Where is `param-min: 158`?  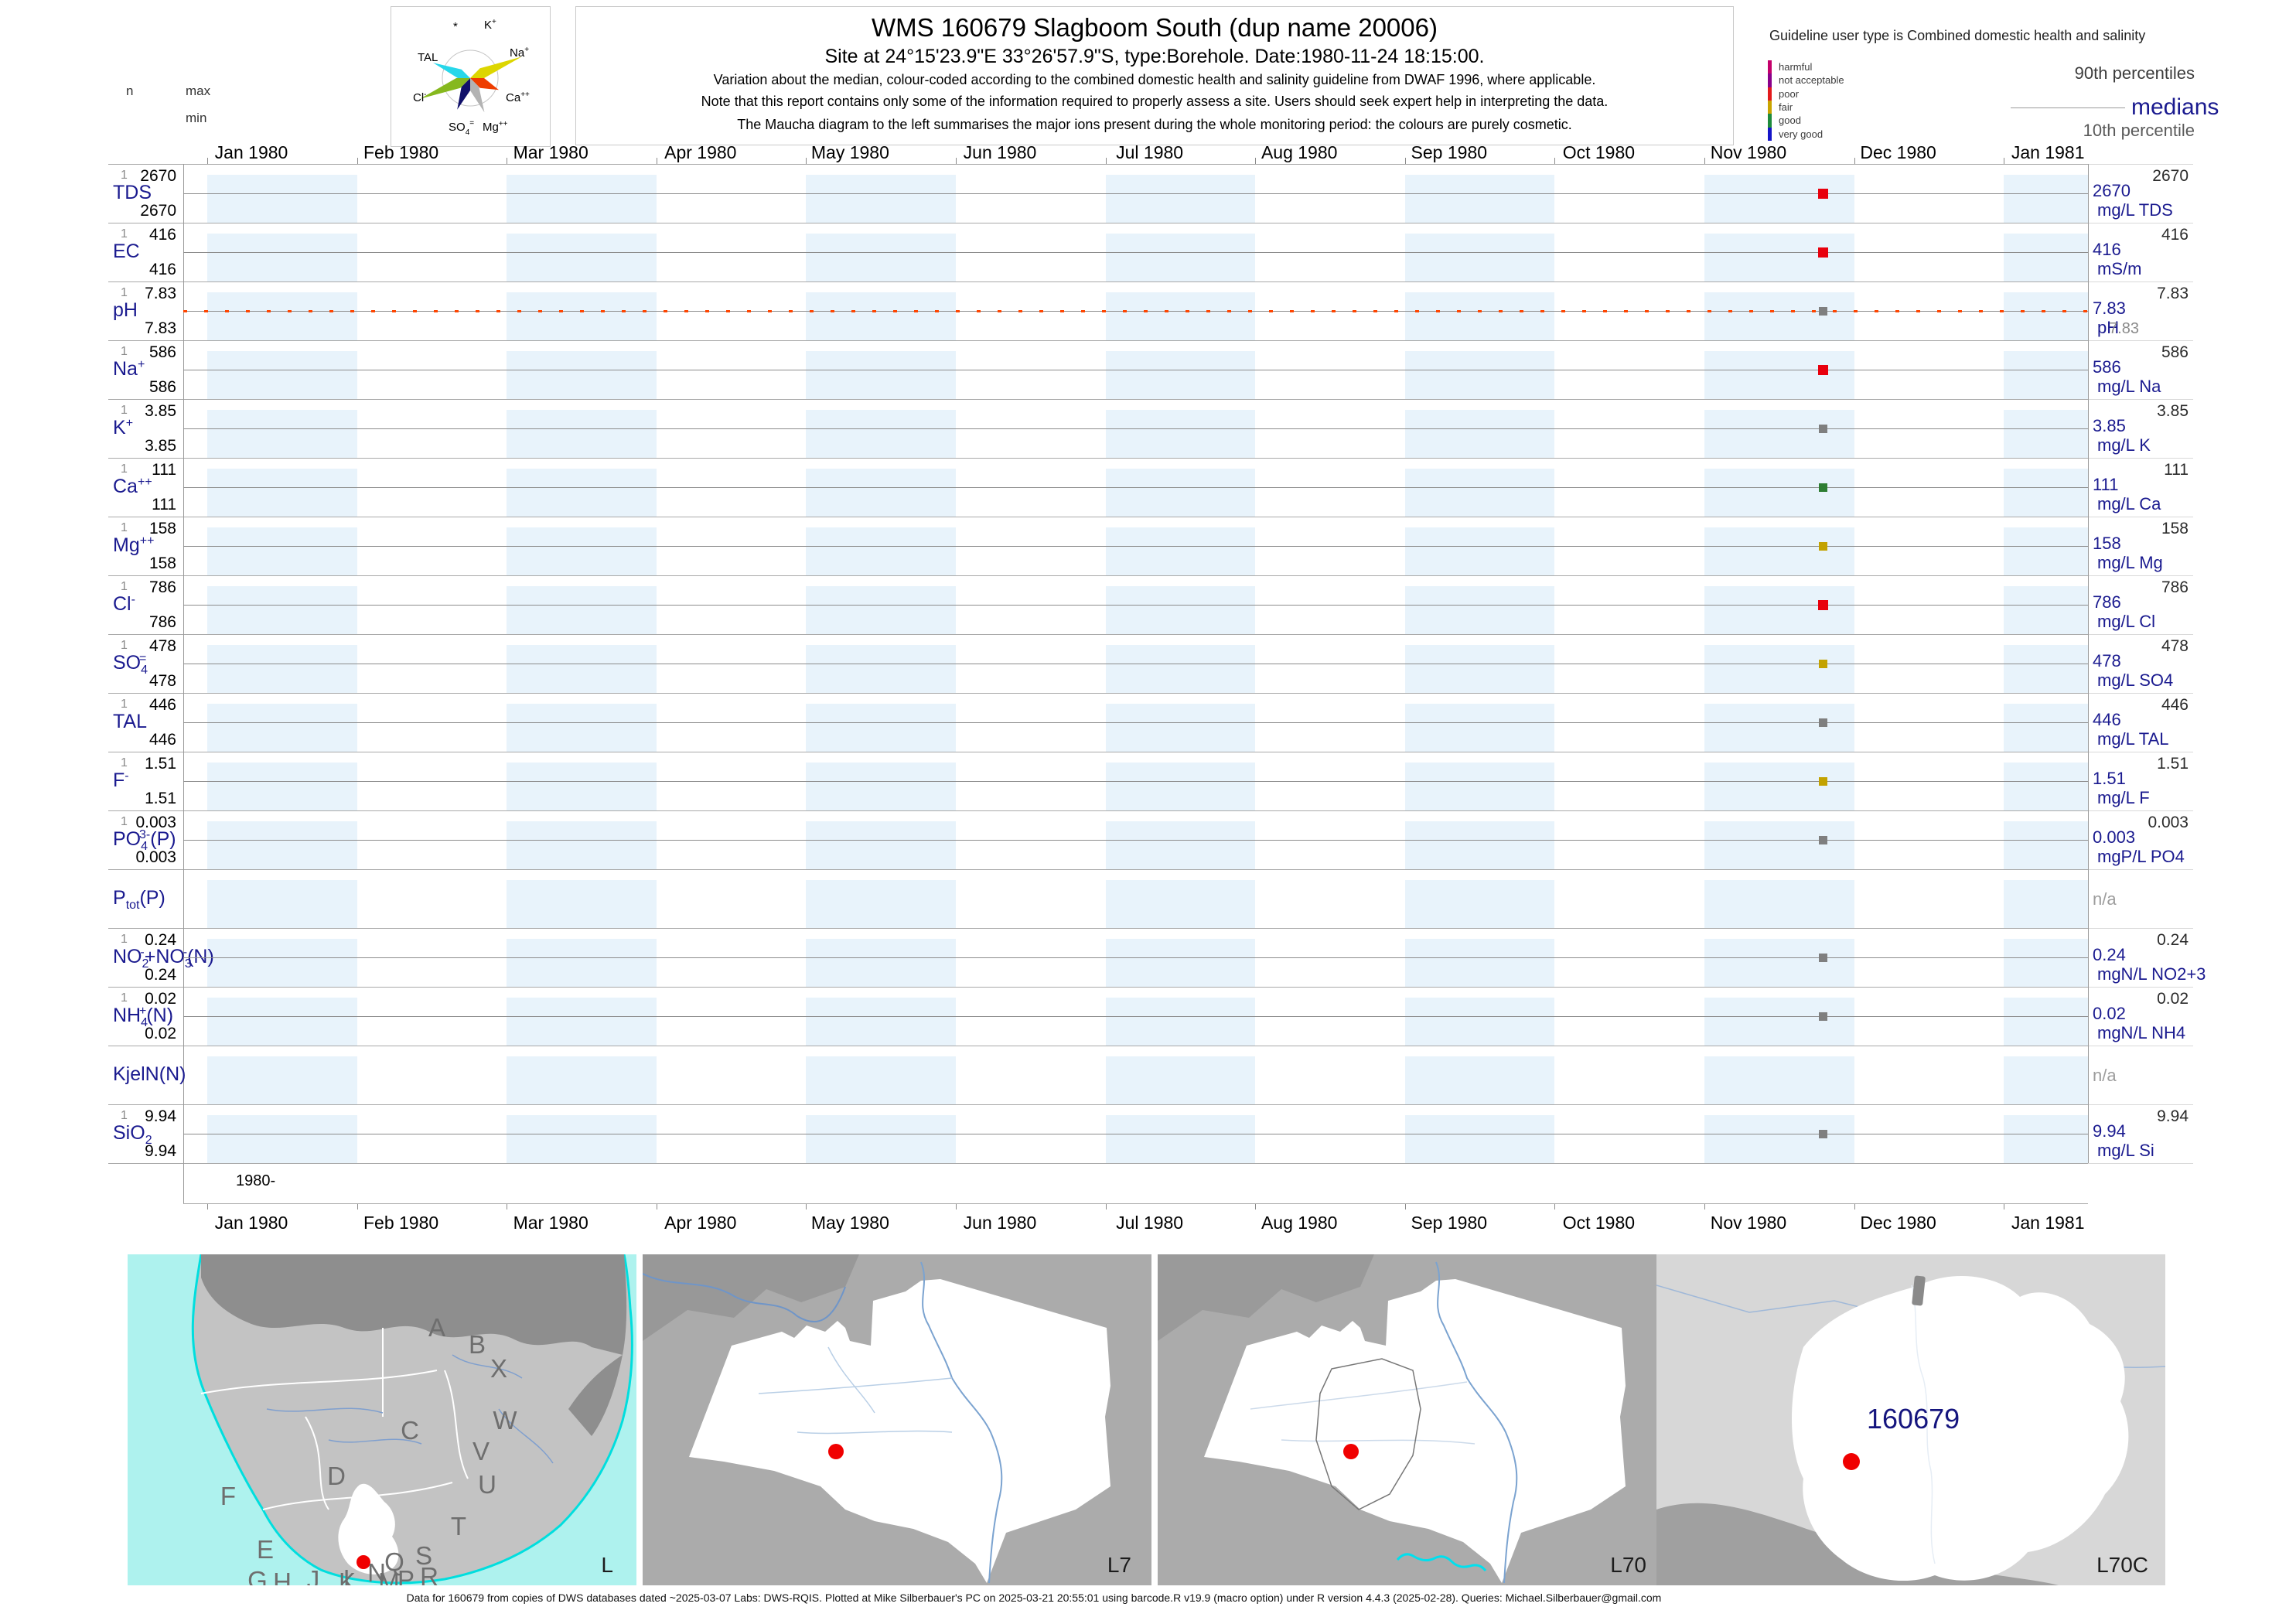
param-min: 158 is located at coordinates (162, 563).